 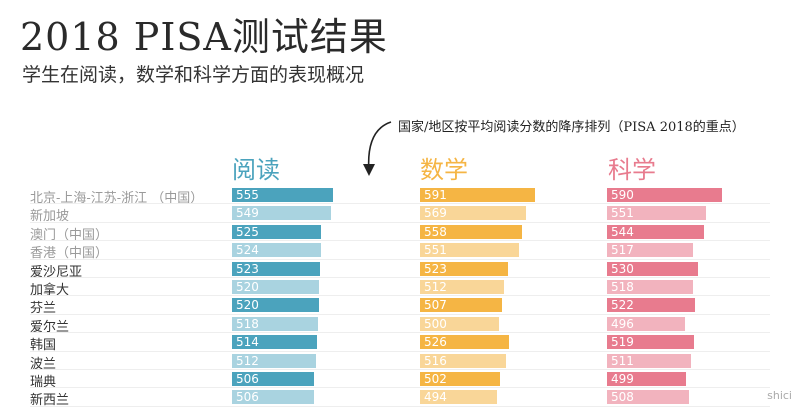 What do you see at coordinates (464, 342) in the screenshot?
I see `bar-math: 526` at bounding box center [464, 342].